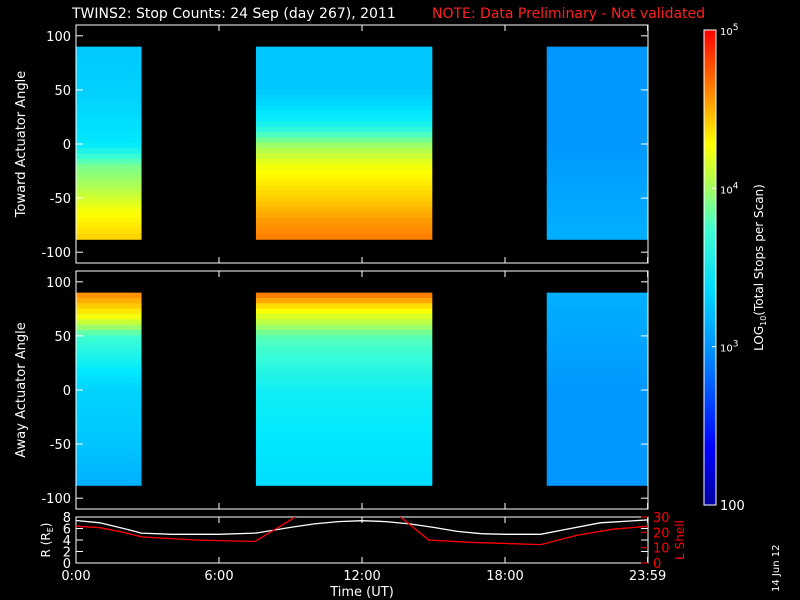  Describe the element at coordinates (661, 549) in the screenshot. I see `panel-2-ytick-right-label: 10` at that location.